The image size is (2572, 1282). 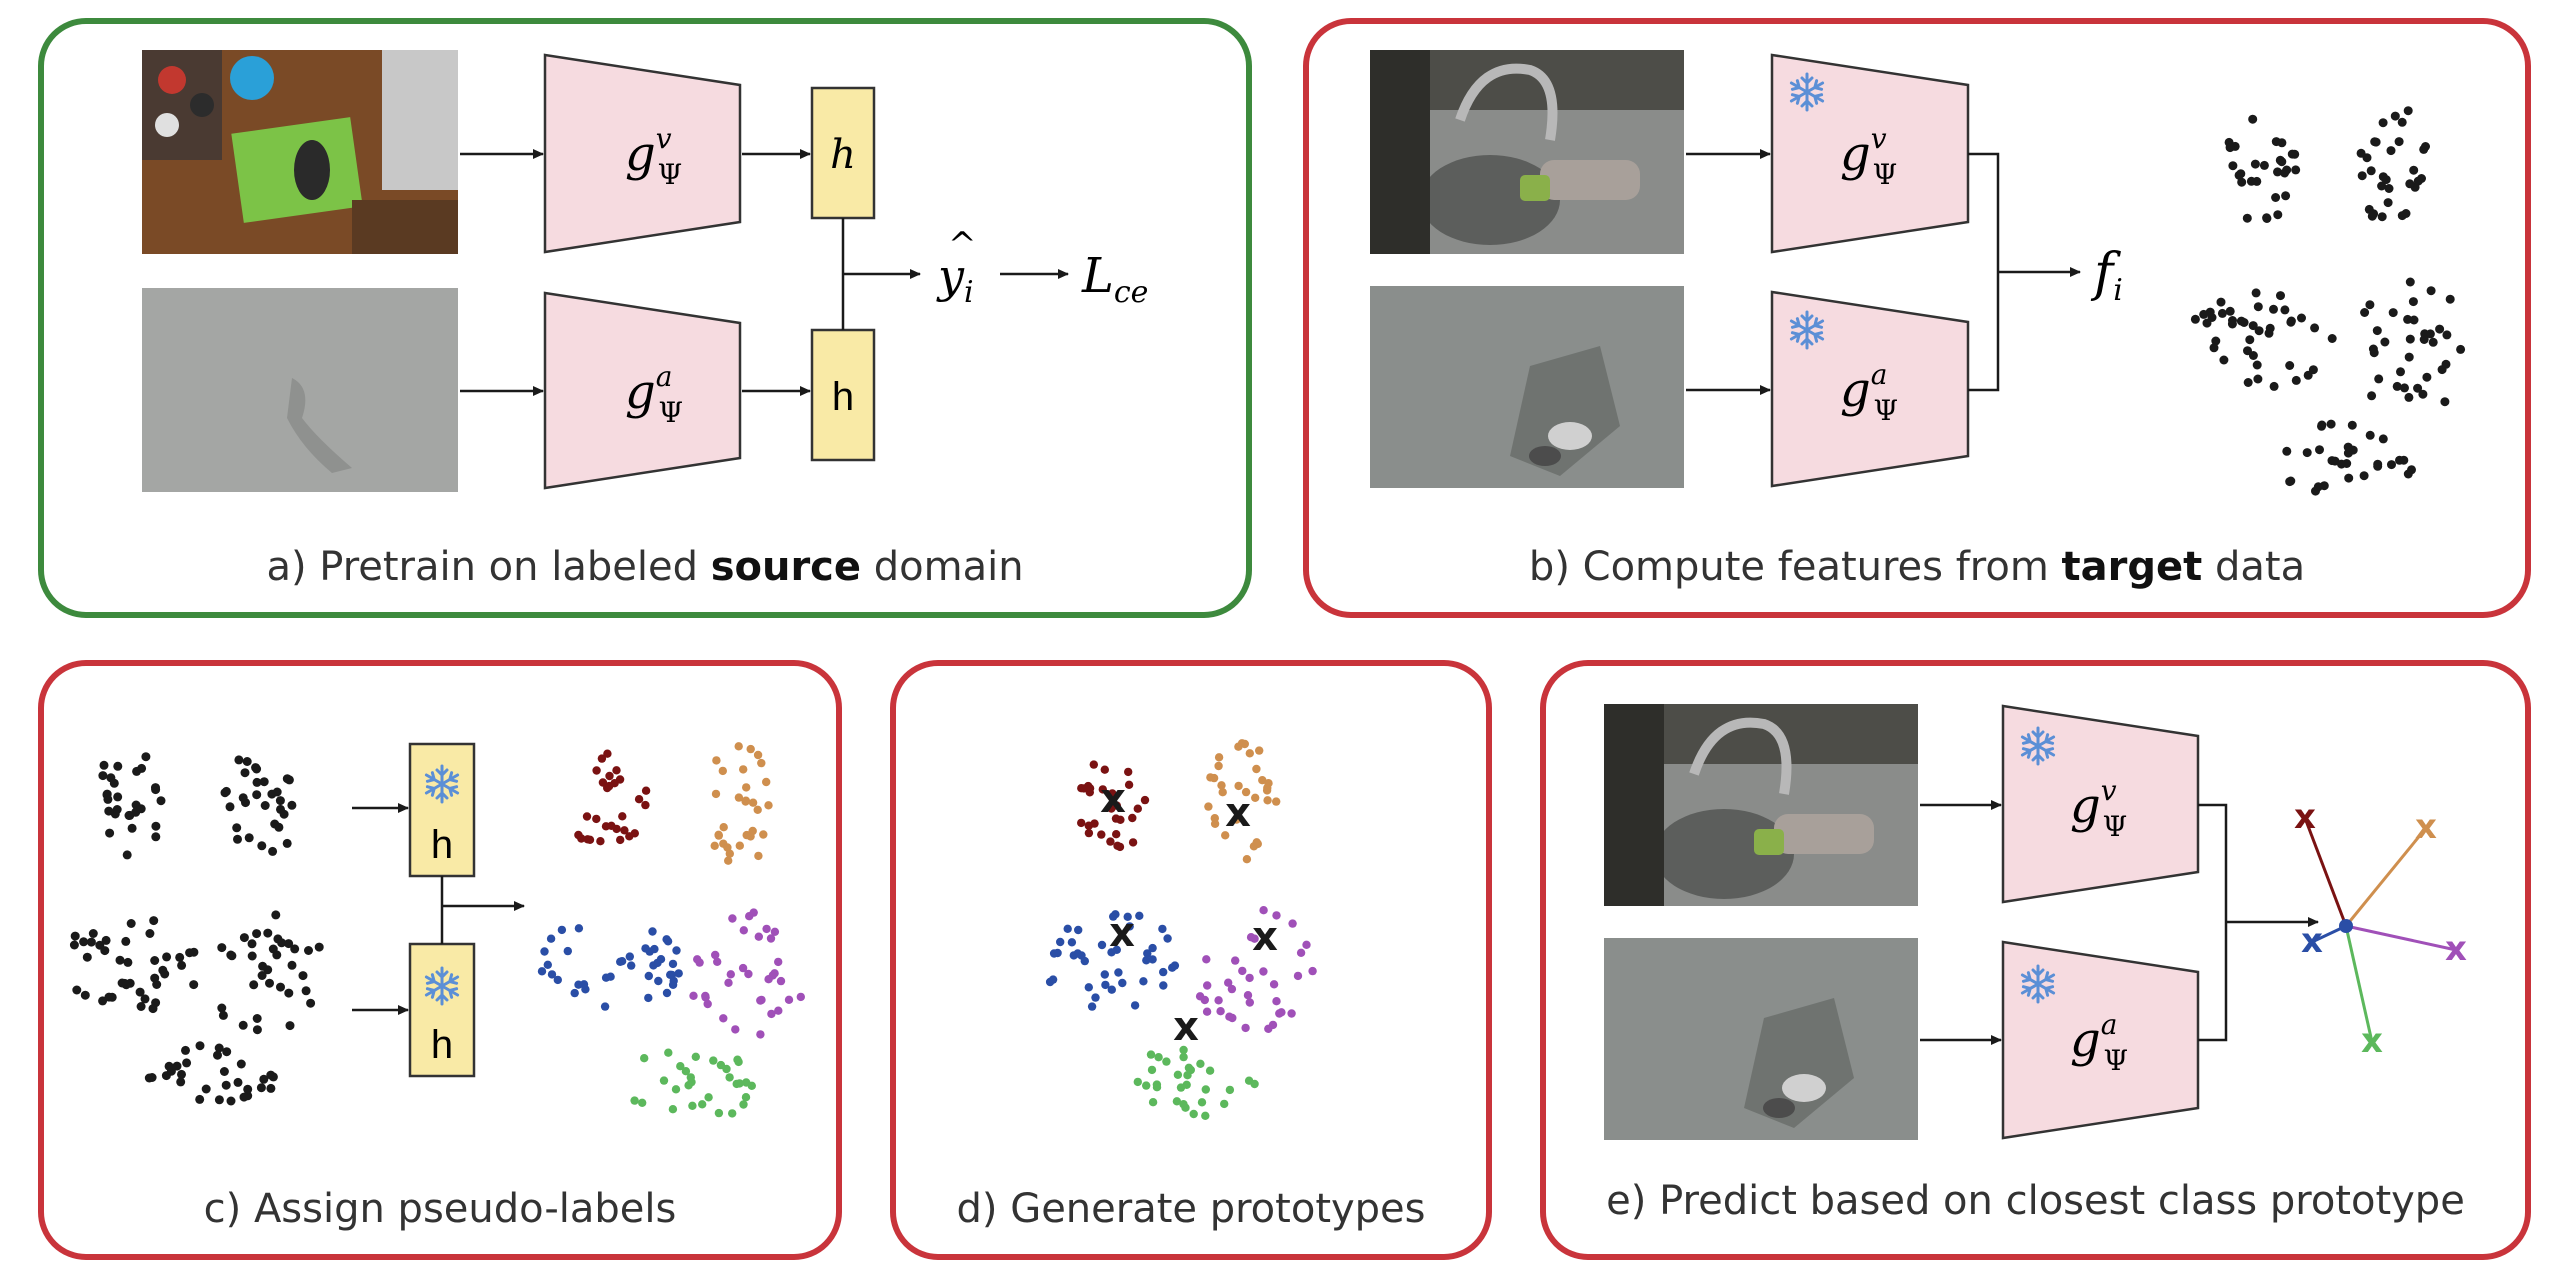 I want to click on distance-to-prototypes: x x x x x, so click(x=2380, y=929).